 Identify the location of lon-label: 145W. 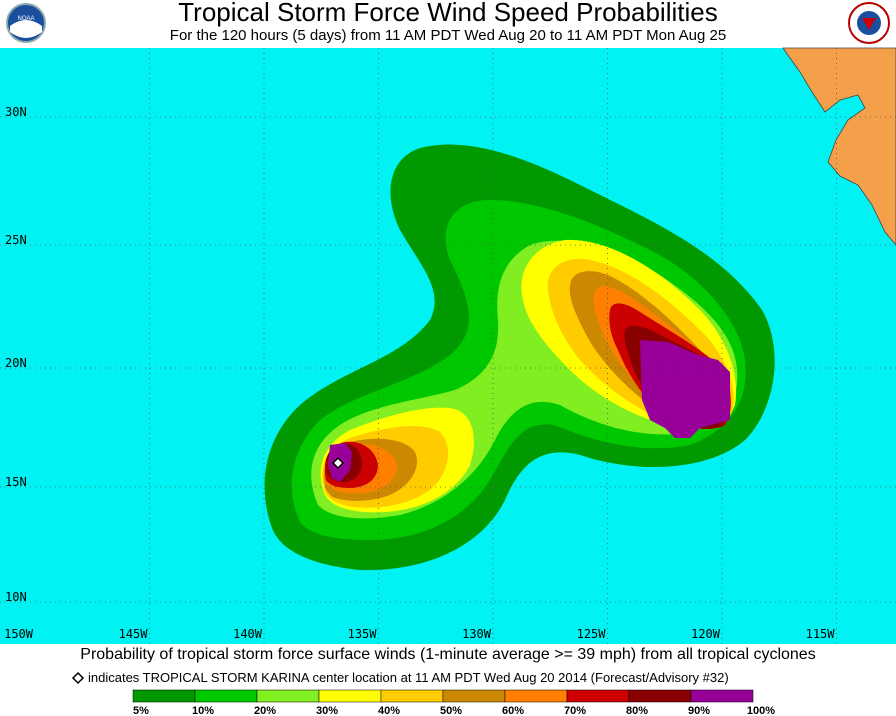
(134, 634).